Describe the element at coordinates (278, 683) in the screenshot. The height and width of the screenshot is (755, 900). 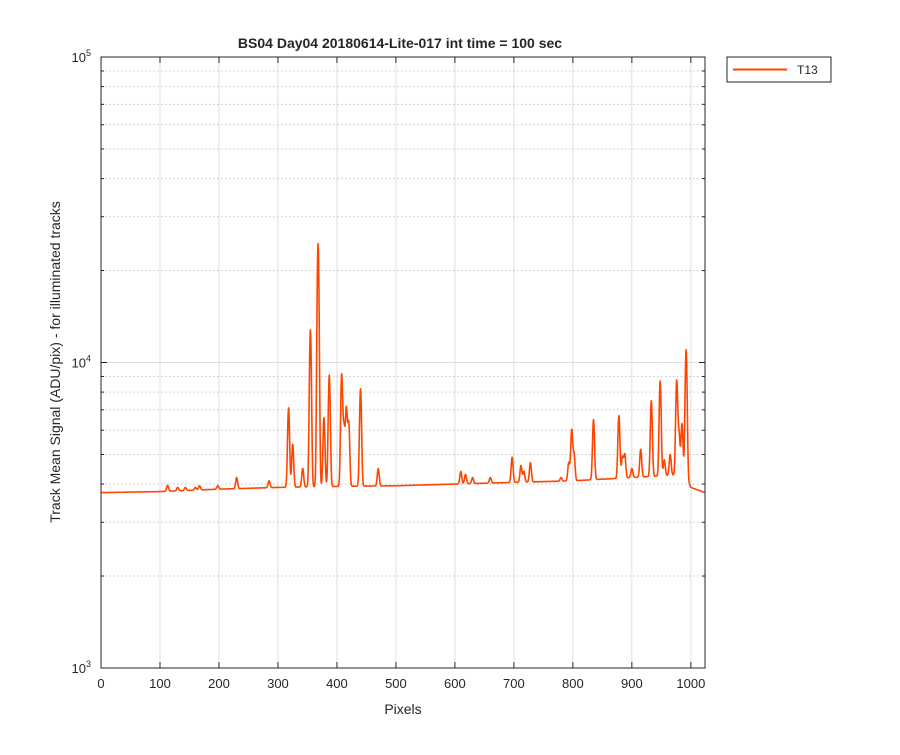
I see `x-tick-label: 300` at that location.